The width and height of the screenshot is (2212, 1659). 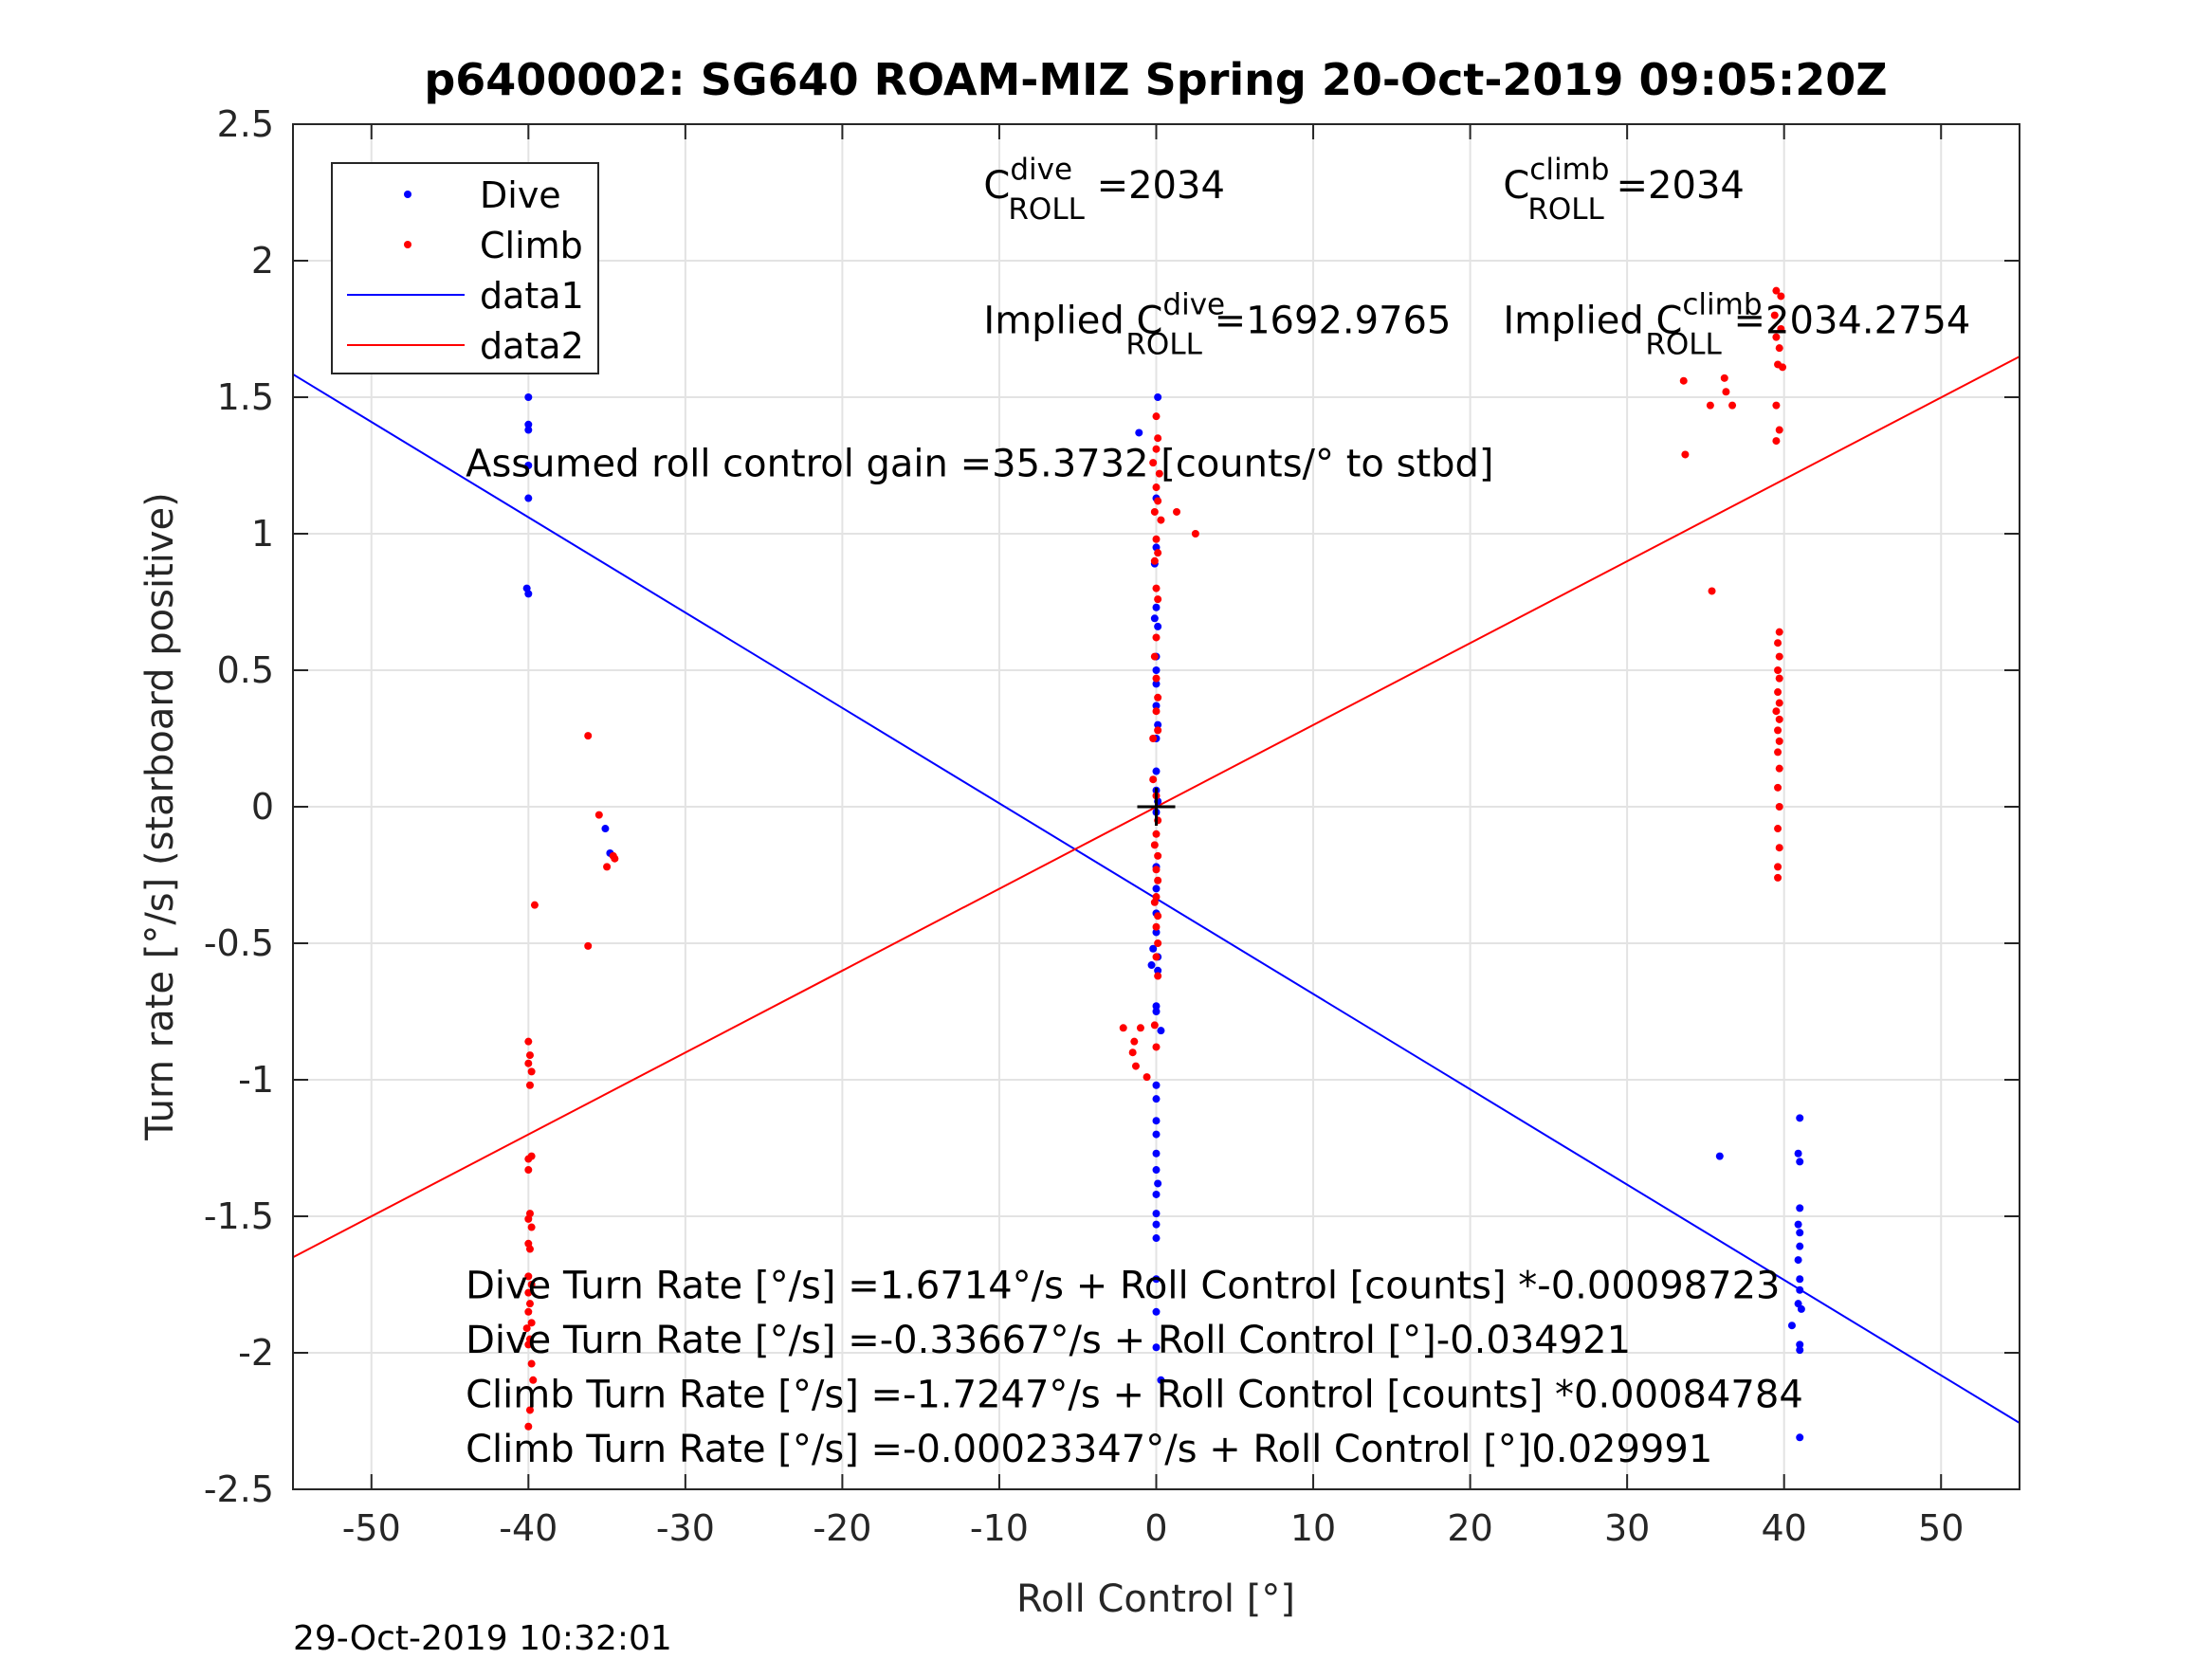 I want to click on annotation-value: =2034.2754, so click(x=1846, y=320).